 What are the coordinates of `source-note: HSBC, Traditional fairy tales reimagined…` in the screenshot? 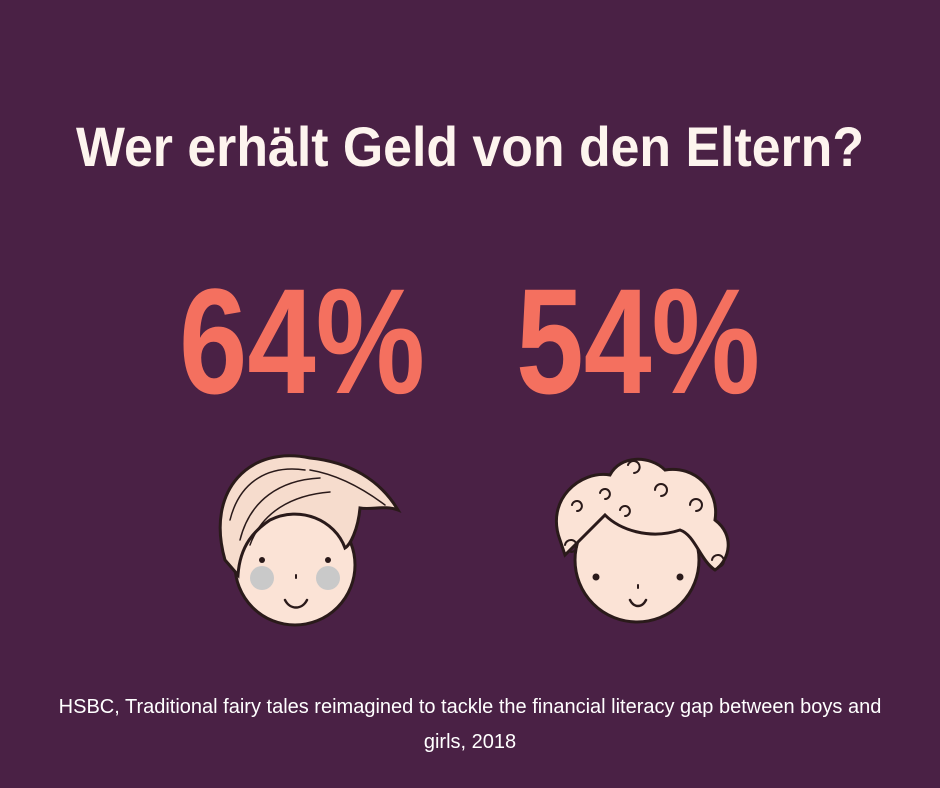 It's located at (470, 724).